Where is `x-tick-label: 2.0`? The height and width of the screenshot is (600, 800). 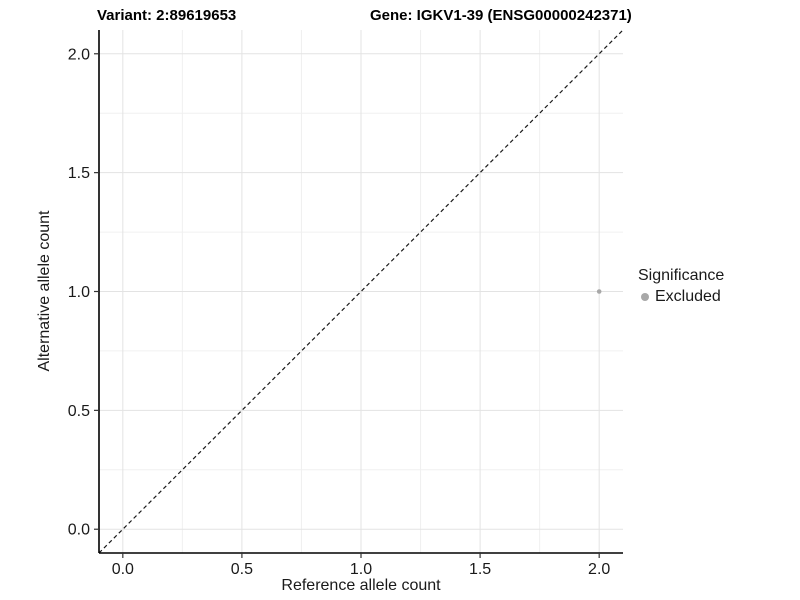
x-tick-label: 2.0 is located at coordinates (599, 569).